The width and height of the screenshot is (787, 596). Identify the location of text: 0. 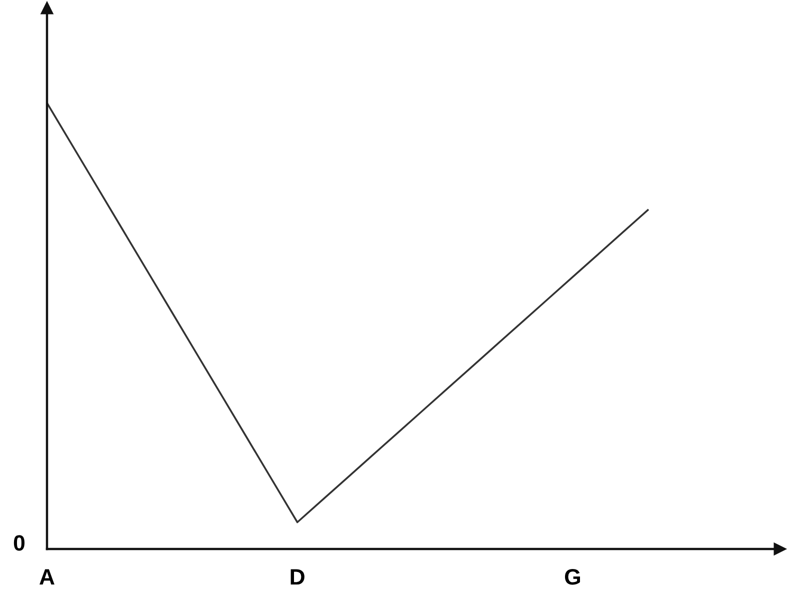
(19, 543).